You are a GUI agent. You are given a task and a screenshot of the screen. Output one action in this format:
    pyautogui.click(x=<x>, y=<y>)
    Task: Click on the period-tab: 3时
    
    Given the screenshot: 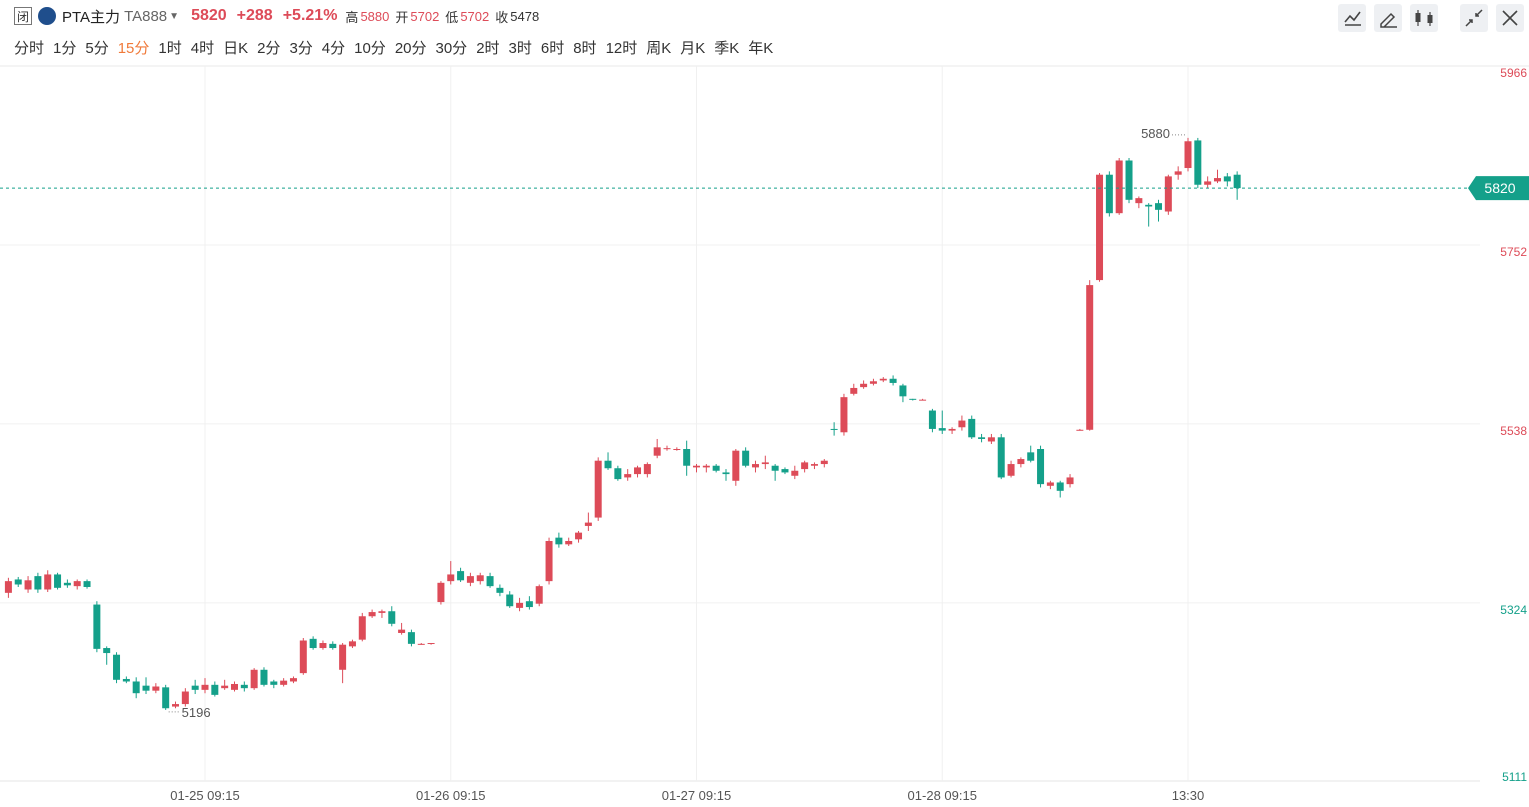 What is the action you would take?
    pyautogui.click(x=520, y=48)
    